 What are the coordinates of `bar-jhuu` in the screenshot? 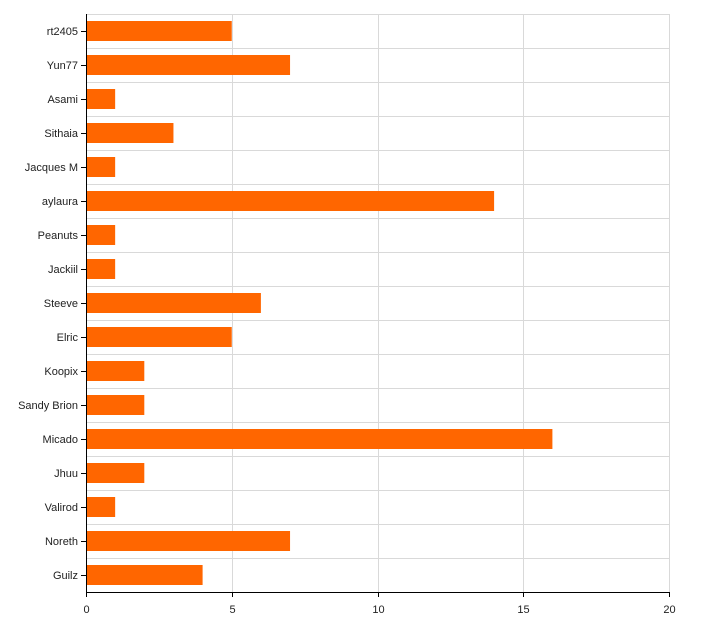 It's located at (115, 473).